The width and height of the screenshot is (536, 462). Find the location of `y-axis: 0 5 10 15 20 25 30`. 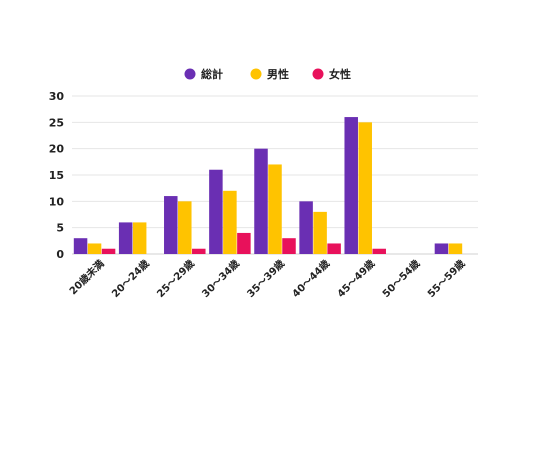

y-axis: 0 5 10 15 20 25 30 is located at coordinates (57, 175).